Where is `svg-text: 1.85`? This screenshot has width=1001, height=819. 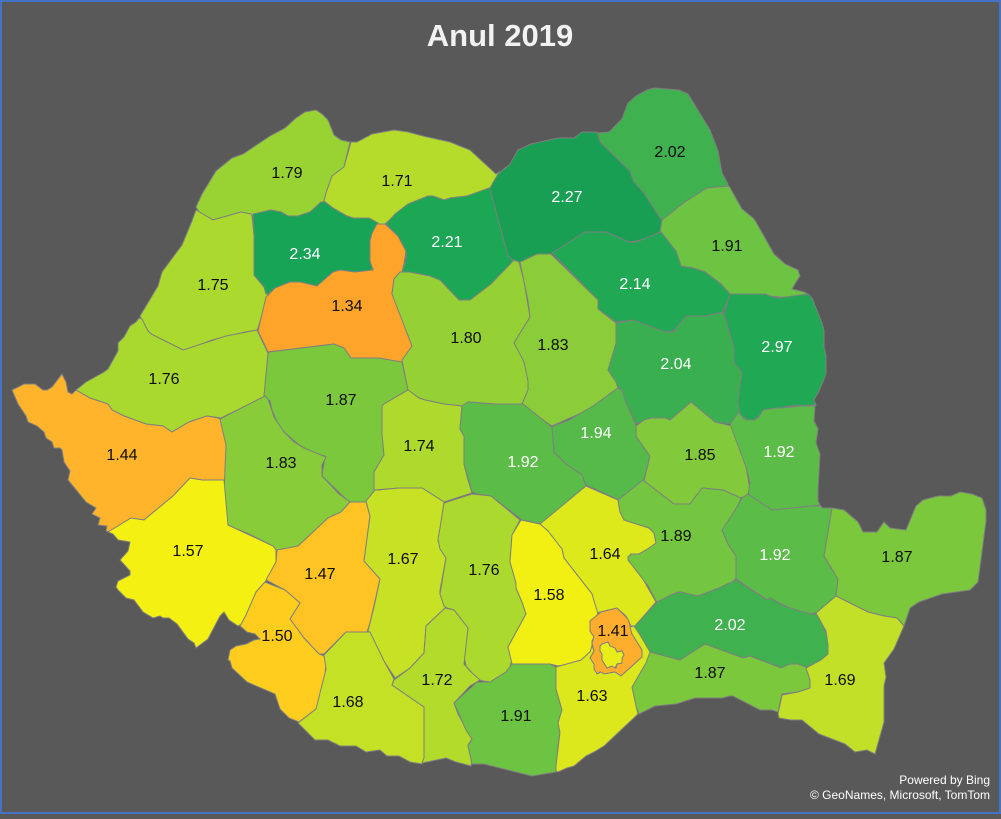
svg-text: 1.85 is located at coordinates (699, 455).